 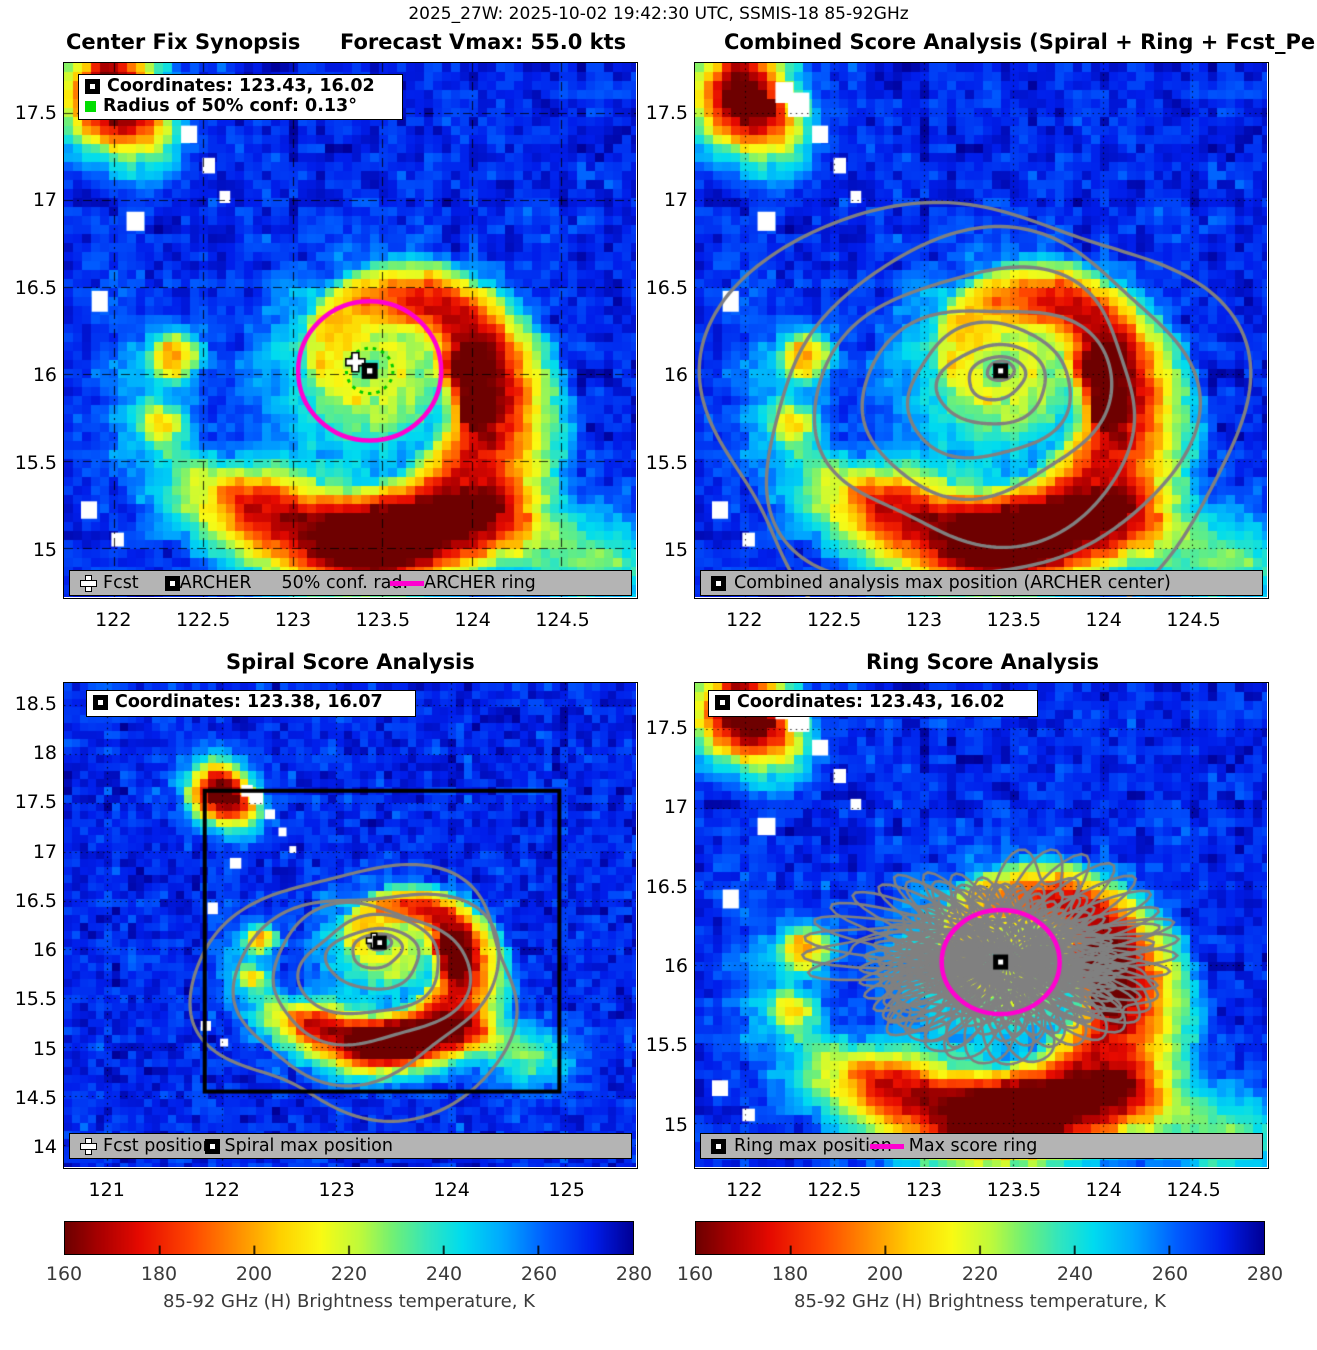 I want to click on legend-spiral-coordinates: Coordinates: 123.38, 16.07, so click(x=251, y=703).